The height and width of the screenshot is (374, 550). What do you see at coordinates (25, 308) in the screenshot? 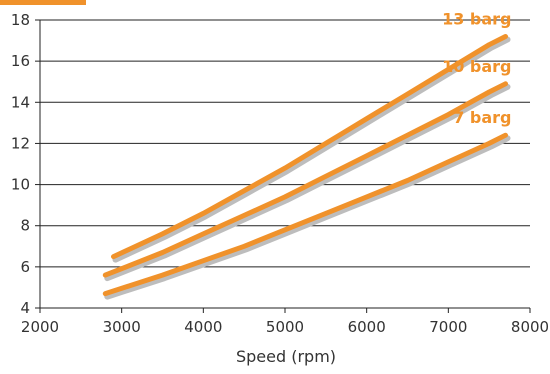
I see `y-tick-label: 4` at bounding box center [25, 308].